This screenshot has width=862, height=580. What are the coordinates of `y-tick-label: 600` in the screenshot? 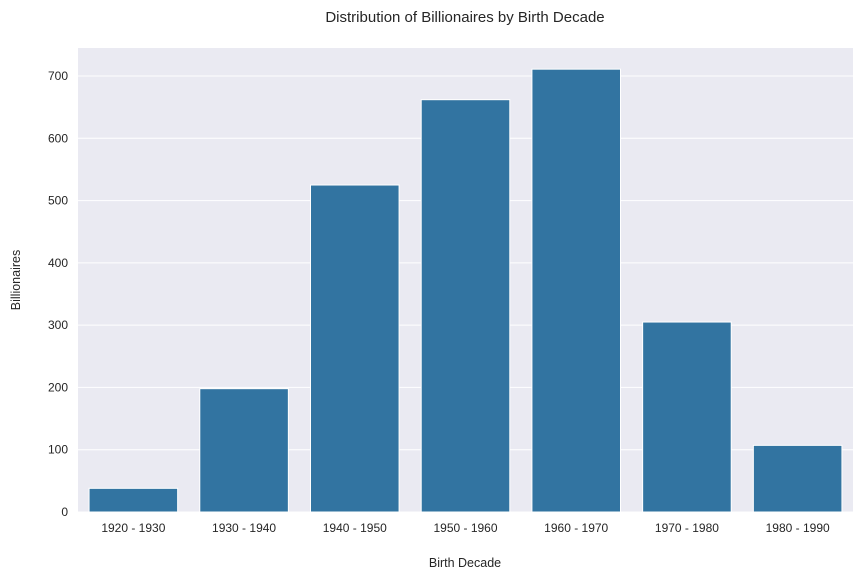 It's located at (58, 138).